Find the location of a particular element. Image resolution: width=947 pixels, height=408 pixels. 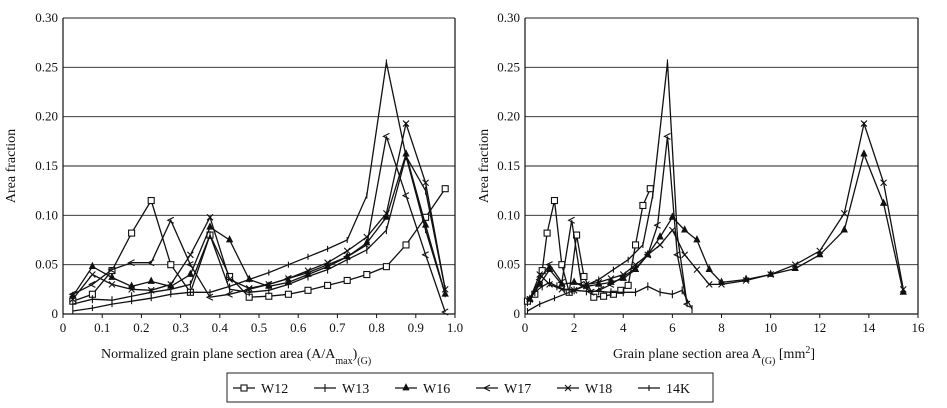

right-series-line-14k is located at coordinates (607, 187).